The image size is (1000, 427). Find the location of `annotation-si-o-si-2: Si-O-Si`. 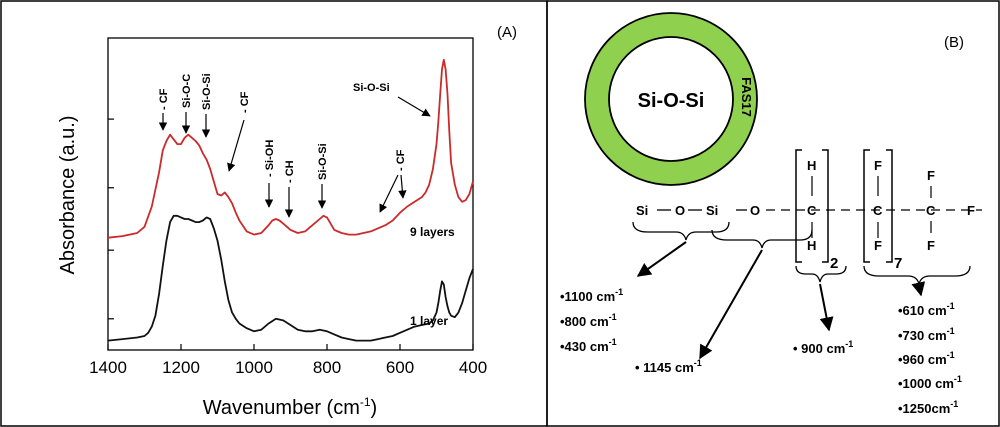

annotation-si-o-si-2: Si-O-Si is located at coordinates (323, 176).